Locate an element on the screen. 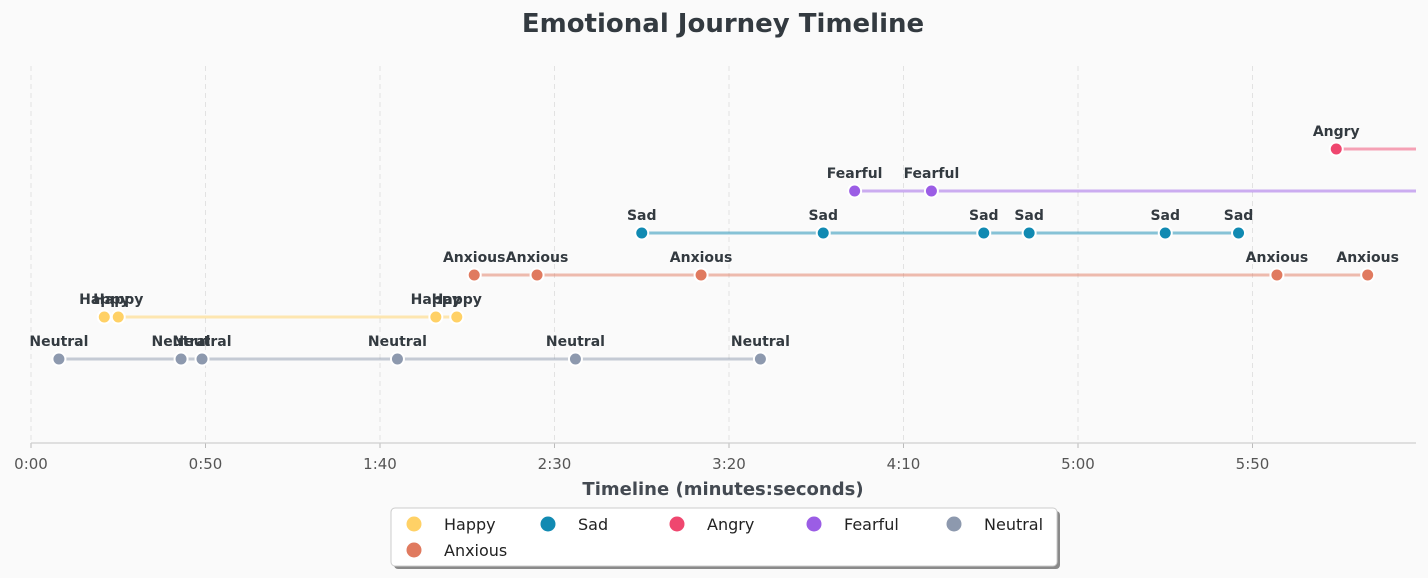  x-tick-label: 4:10 is located at coordinates (904, 464).